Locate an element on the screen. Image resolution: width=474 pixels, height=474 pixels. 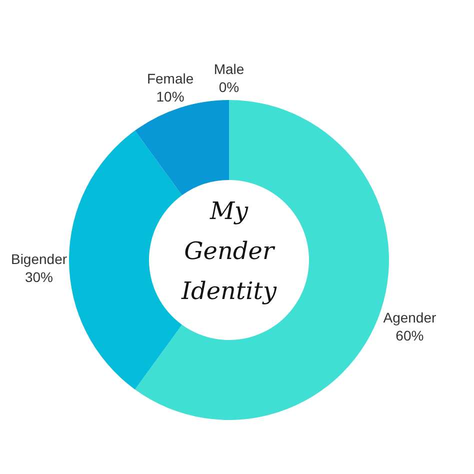
data-label: 60% is located at coordinates (410, 336).